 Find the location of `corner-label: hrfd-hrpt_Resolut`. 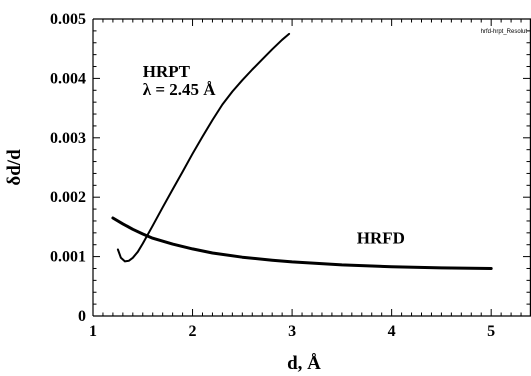

corner-label: hrfd-hrpt_Resolut is located at coordinates (504, 32).